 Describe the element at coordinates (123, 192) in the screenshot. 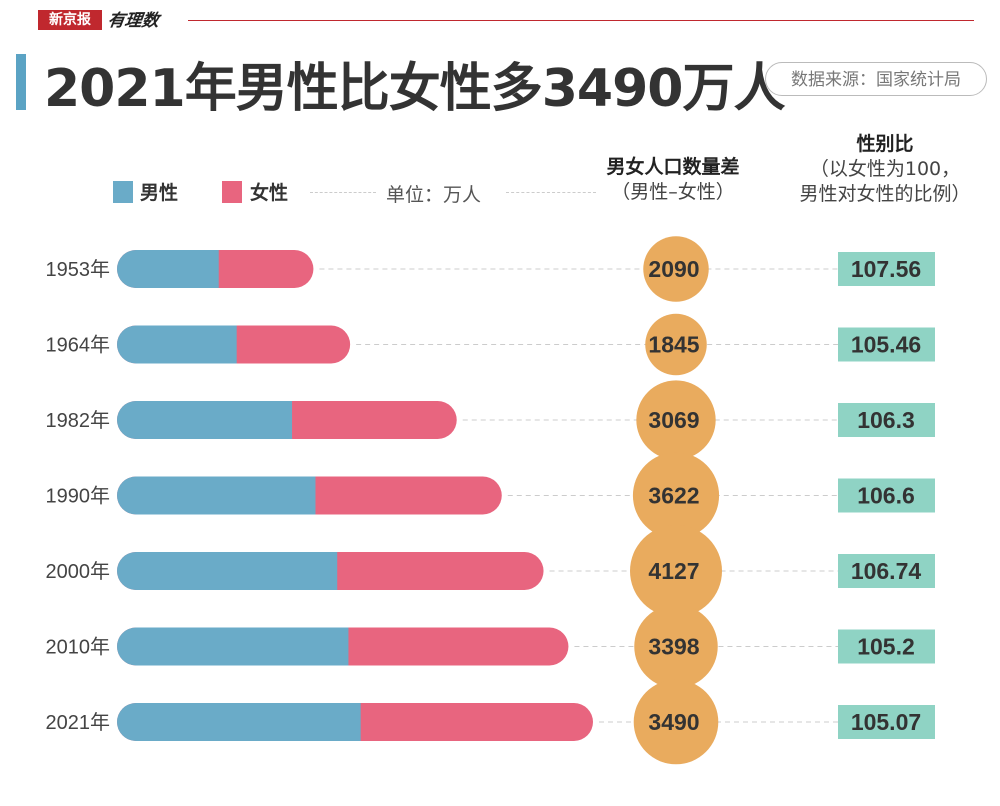

I see `legend-male-swatch` at that location.